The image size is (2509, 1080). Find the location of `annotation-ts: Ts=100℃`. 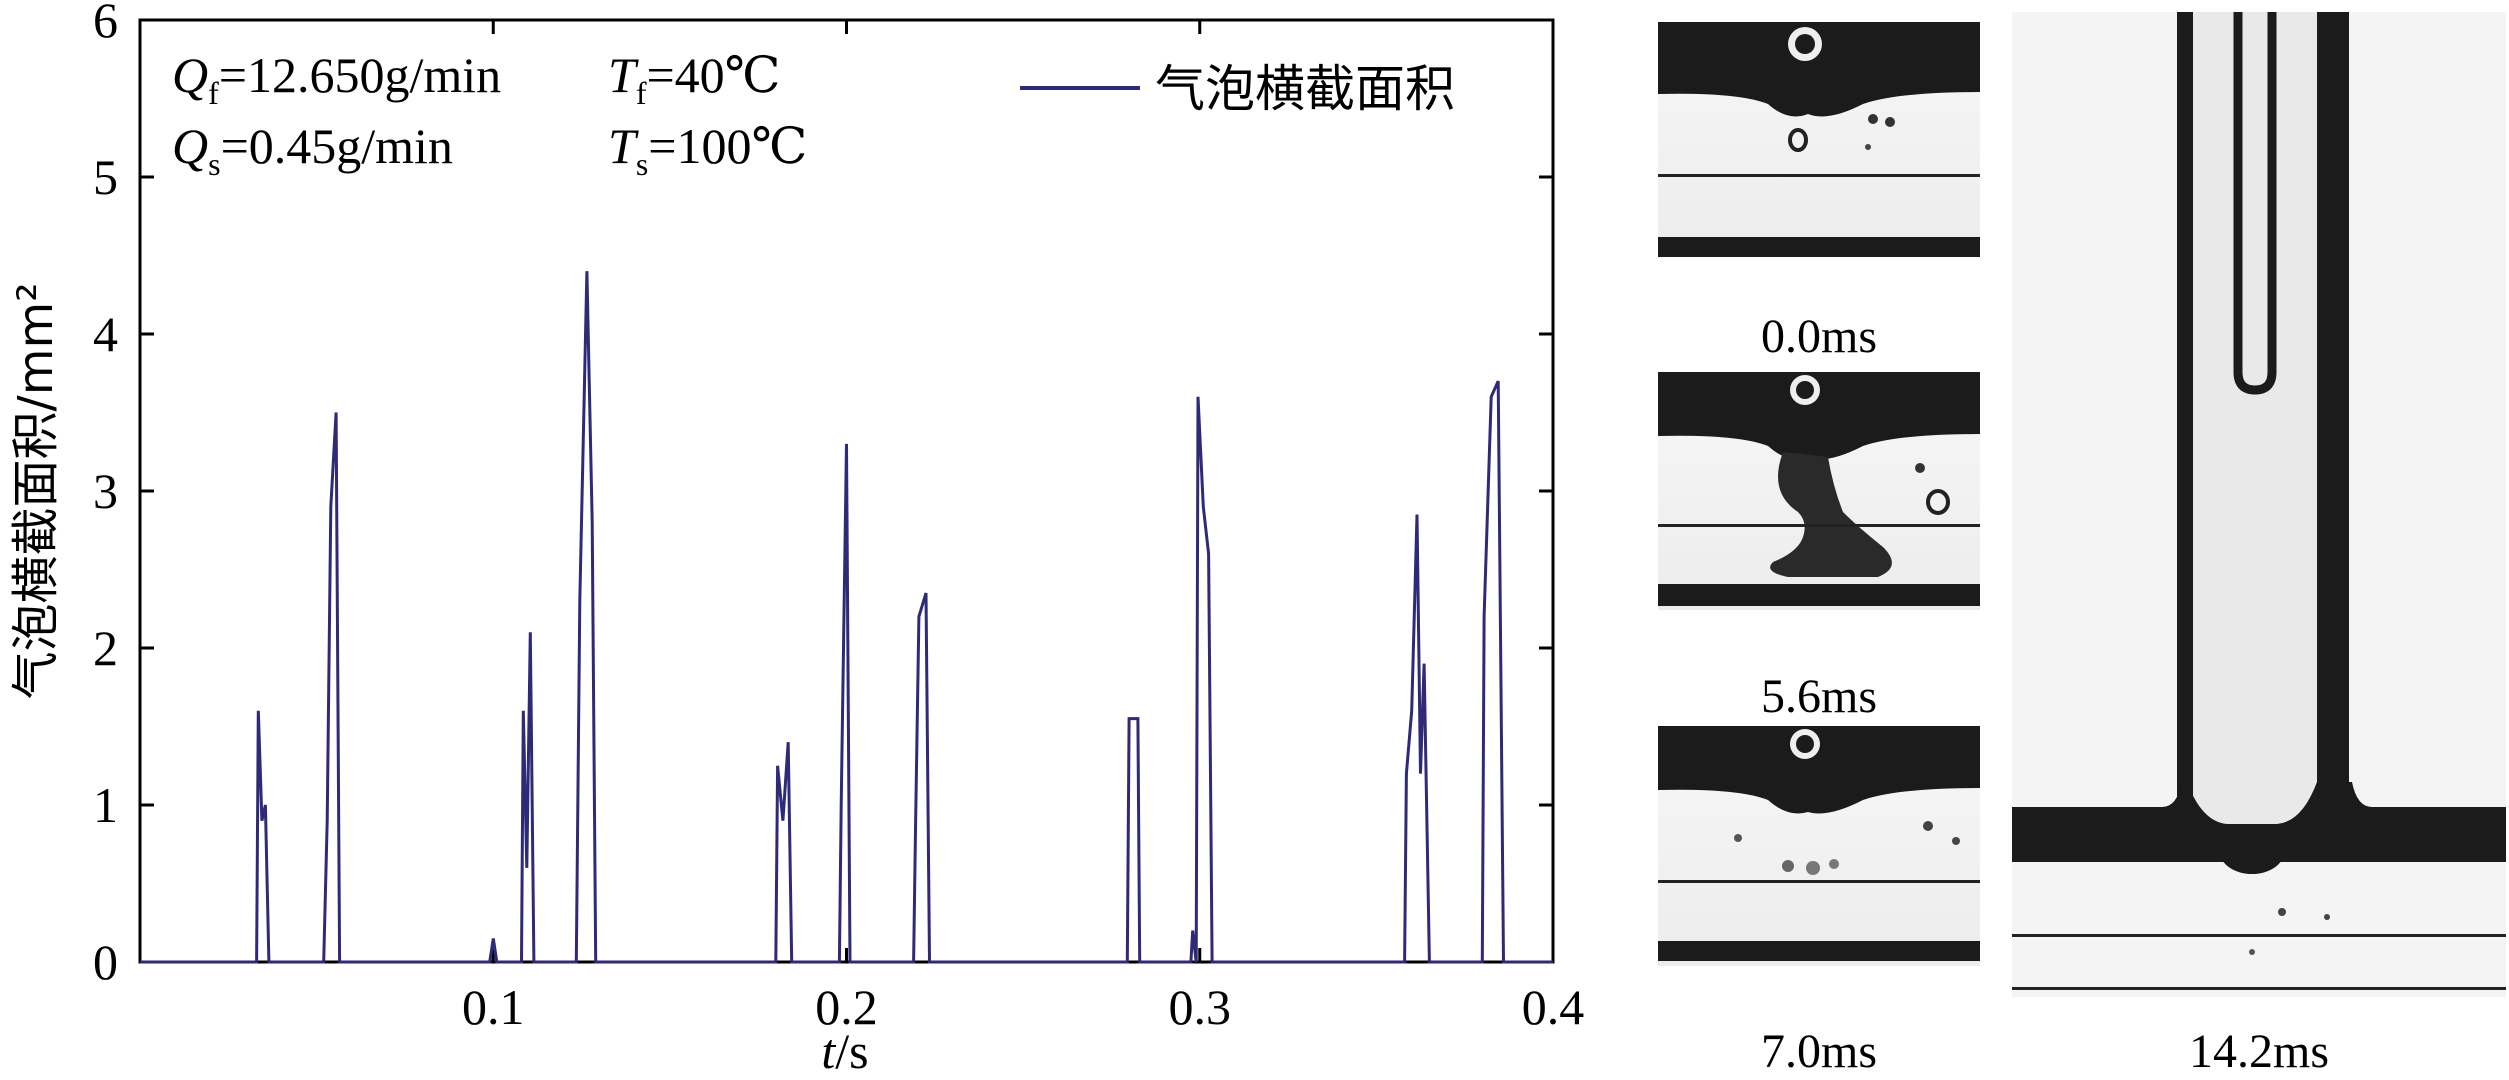

annotation-ts: Ts=100℃ is located at coordinates (707, 150).